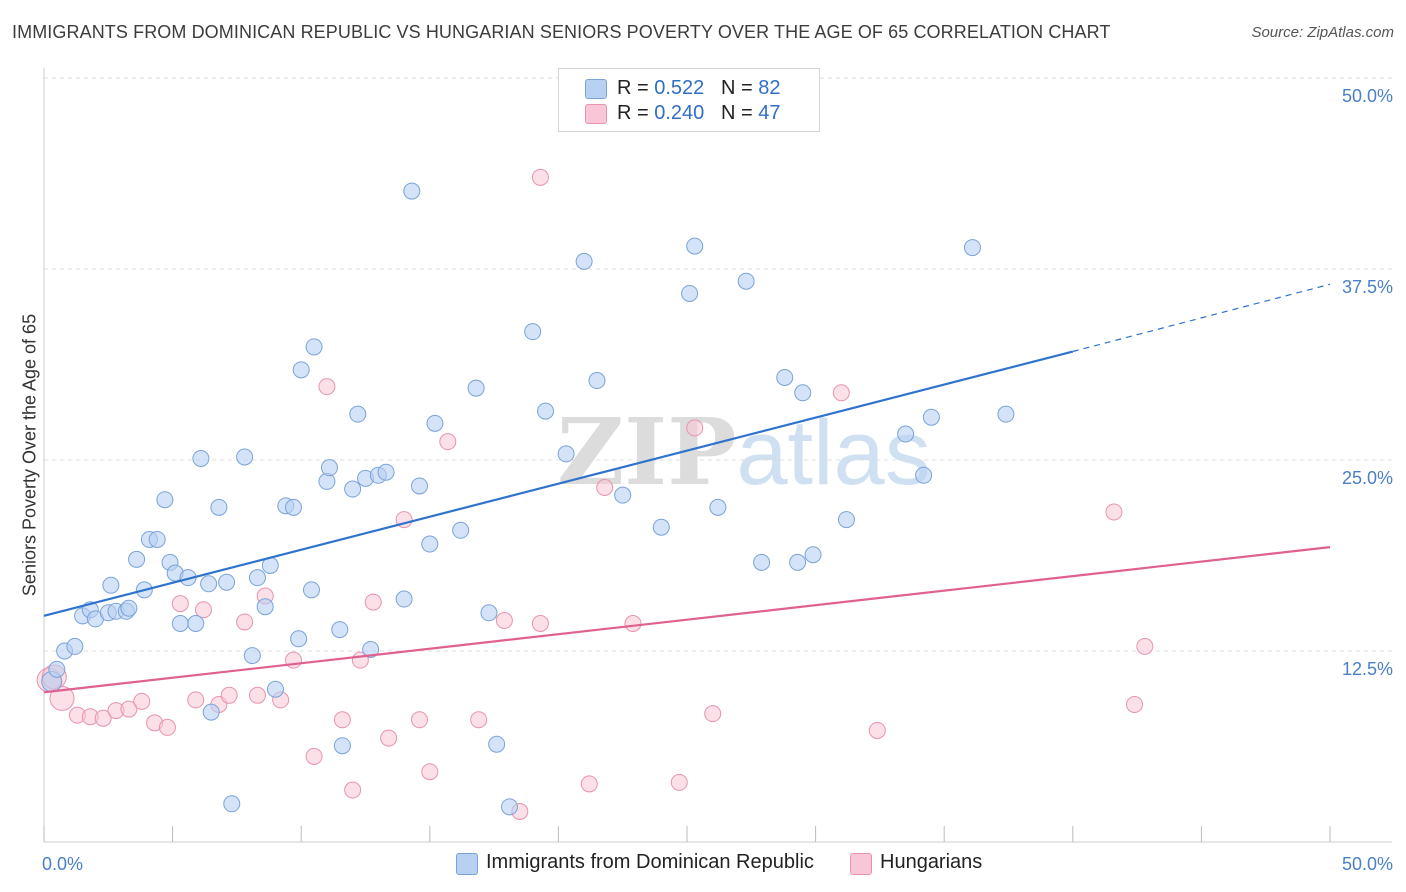 The image size is (1406, 892). I want to click on y-tick-label: 25.0%, so click(1367, 478).